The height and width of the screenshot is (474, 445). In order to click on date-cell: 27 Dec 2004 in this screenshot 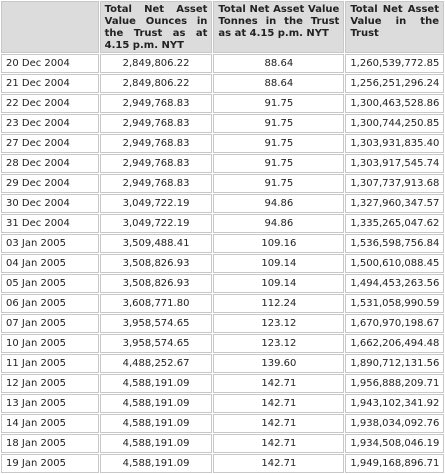, I will do `click(50, 143)`.